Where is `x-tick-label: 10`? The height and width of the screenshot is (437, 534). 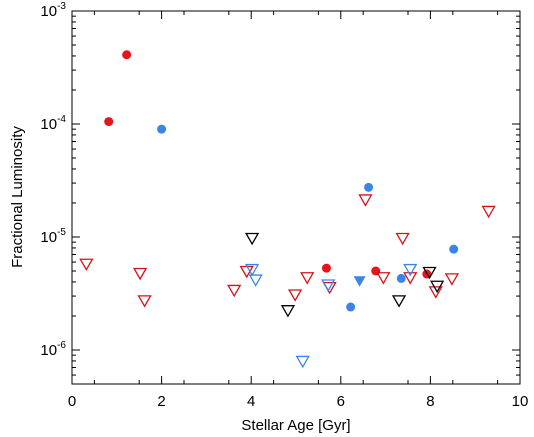
x-tick-label: 10 is located at coordinates (520, 401).